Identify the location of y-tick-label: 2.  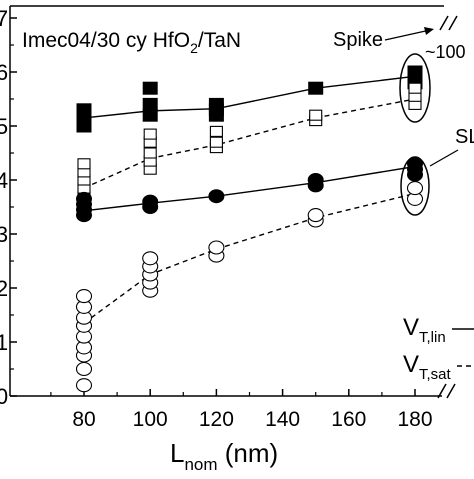
(4, 288).